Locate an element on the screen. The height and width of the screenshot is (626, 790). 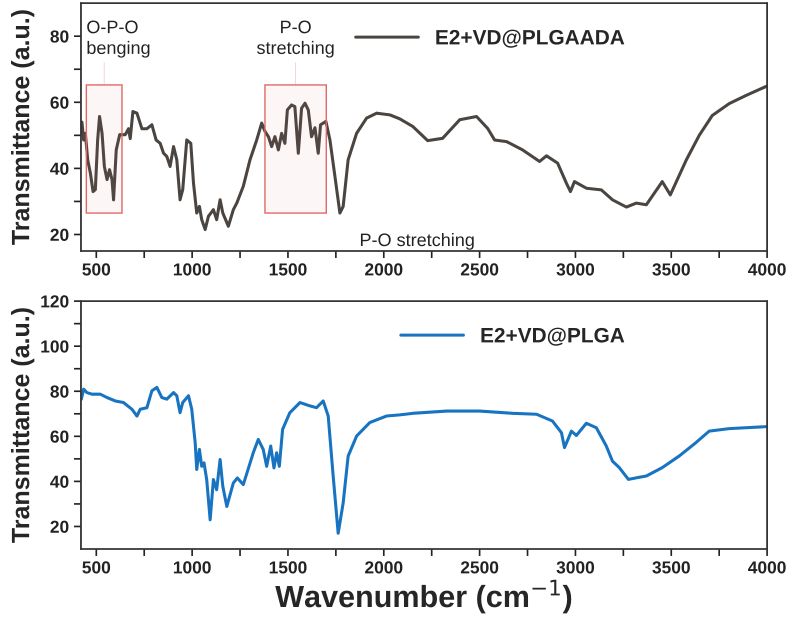
y-tick-label: 120 is located at coordinates (54, 301).